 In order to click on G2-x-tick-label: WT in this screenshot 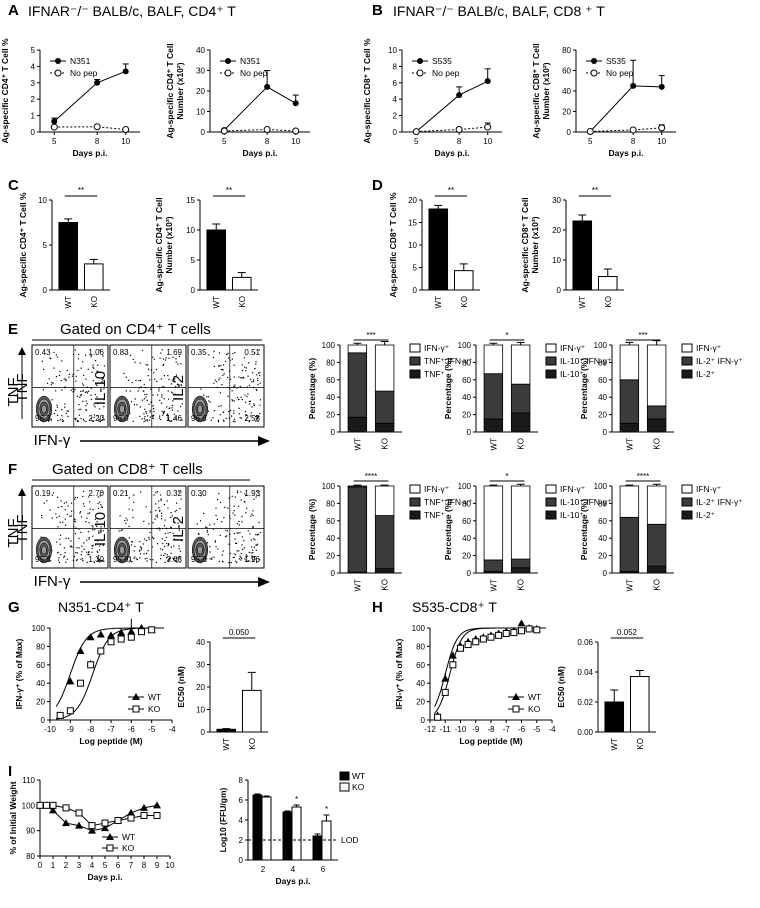, I will do `click(226, 744)`.